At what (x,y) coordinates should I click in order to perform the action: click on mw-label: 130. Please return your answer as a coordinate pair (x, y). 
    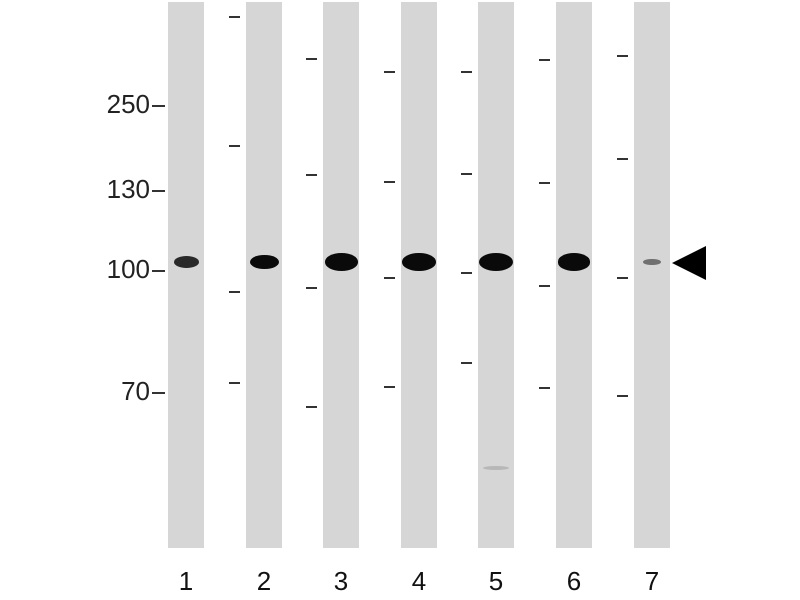
    Looking at the image, I should click on (128, 189).